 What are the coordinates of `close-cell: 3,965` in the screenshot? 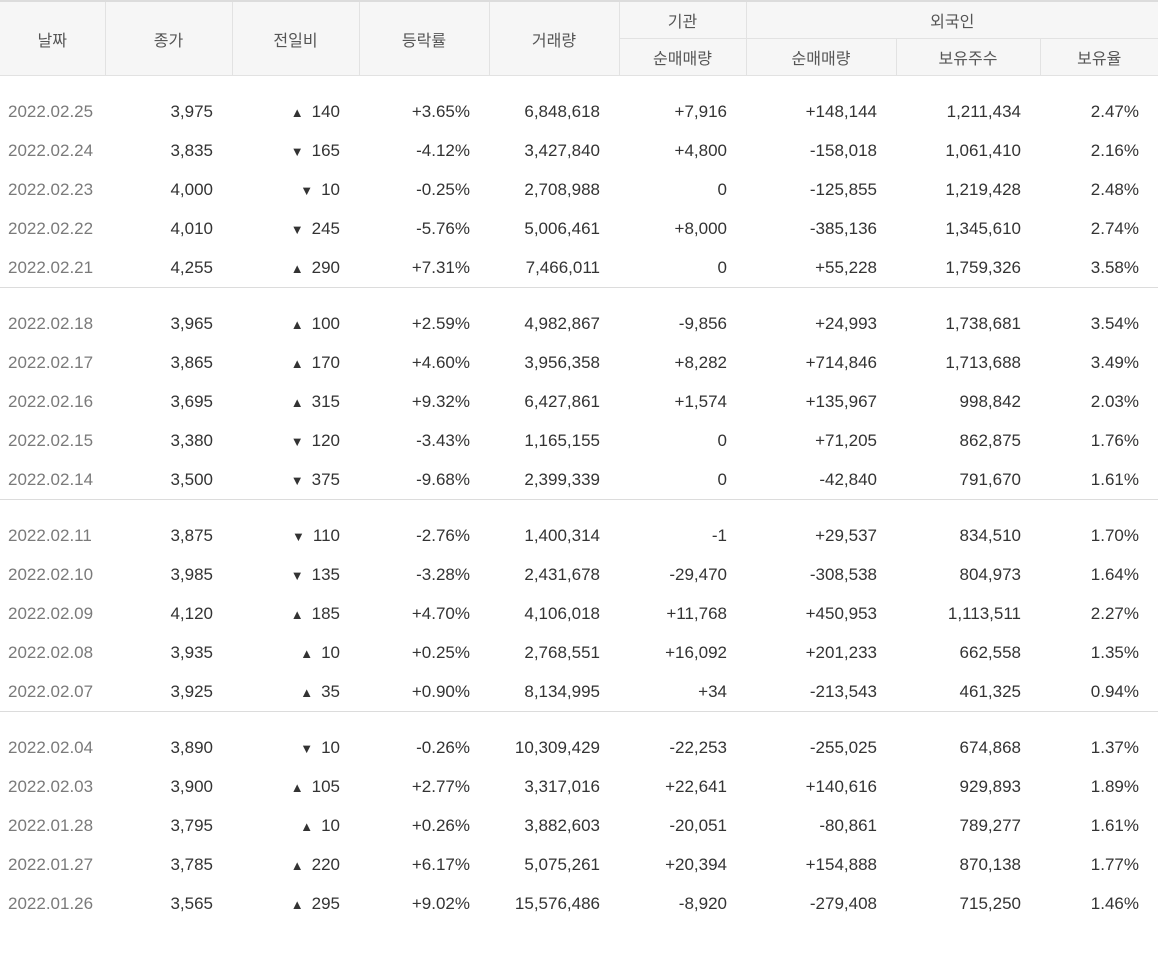 It's located at (191, 323).